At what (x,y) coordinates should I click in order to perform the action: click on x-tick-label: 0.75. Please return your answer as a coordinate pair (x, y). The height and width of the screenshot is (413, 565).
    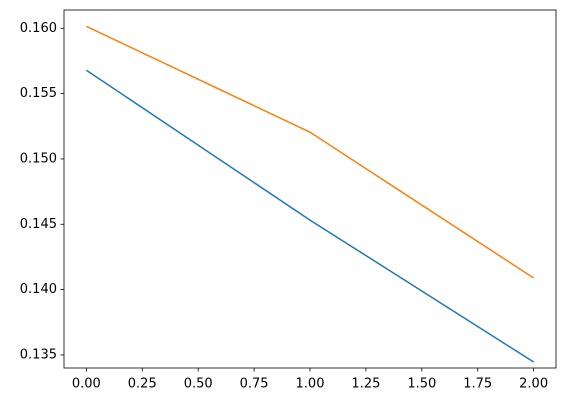
    Looking at the image, I should click on (254, 384).